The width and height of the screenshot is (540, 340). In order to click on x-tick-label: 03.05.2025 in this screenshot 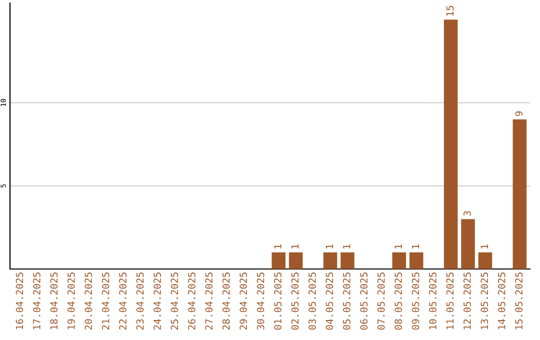, I will do `click(312, 301)`.